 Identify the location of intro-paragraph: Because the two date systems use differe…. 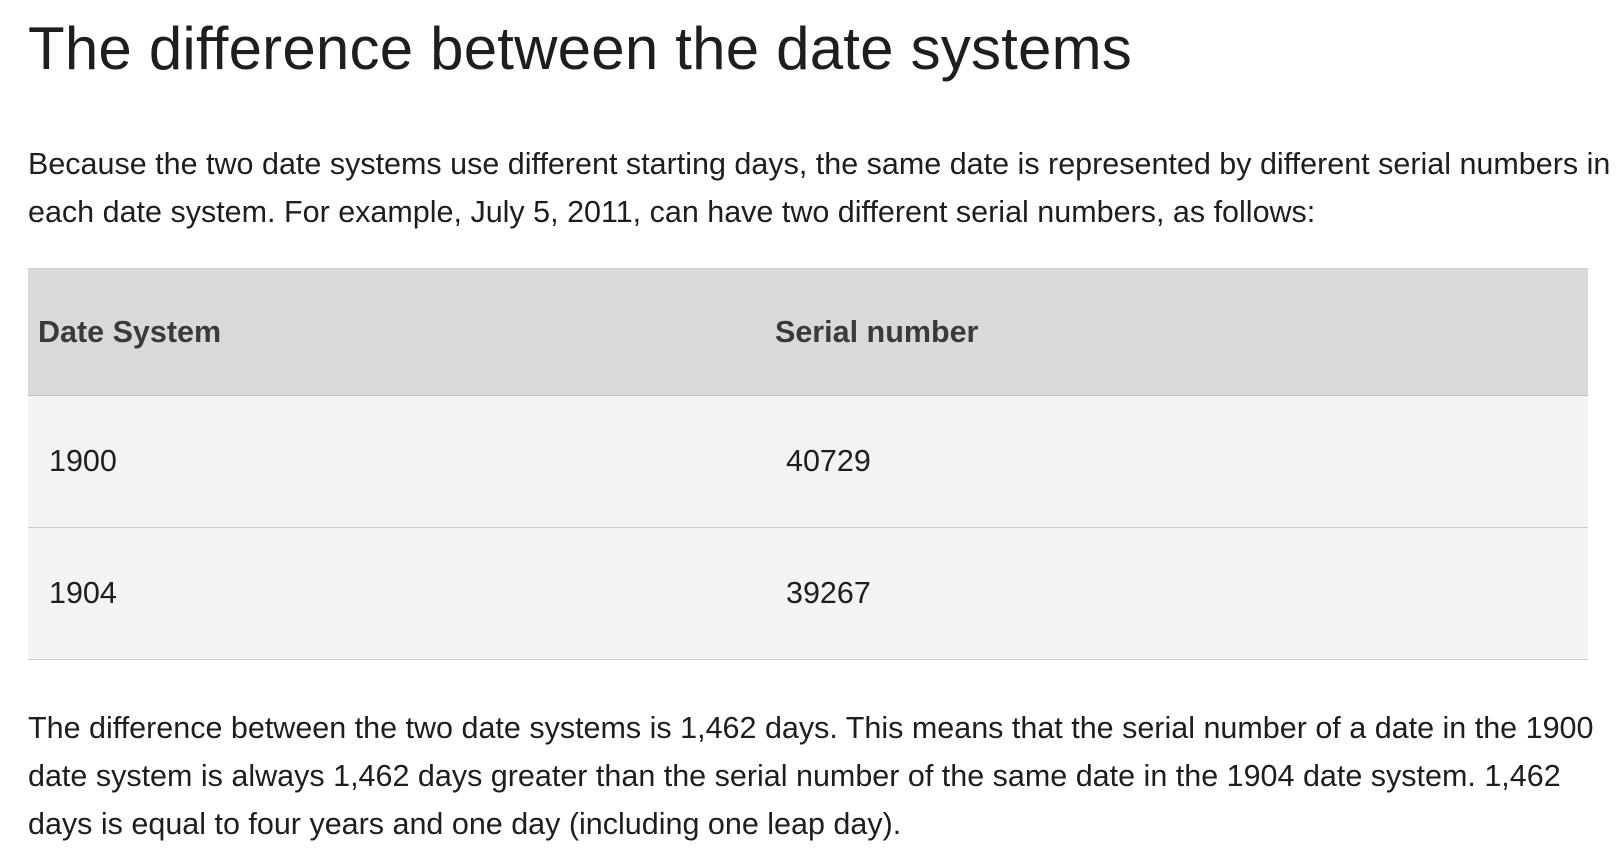
(819, 188).